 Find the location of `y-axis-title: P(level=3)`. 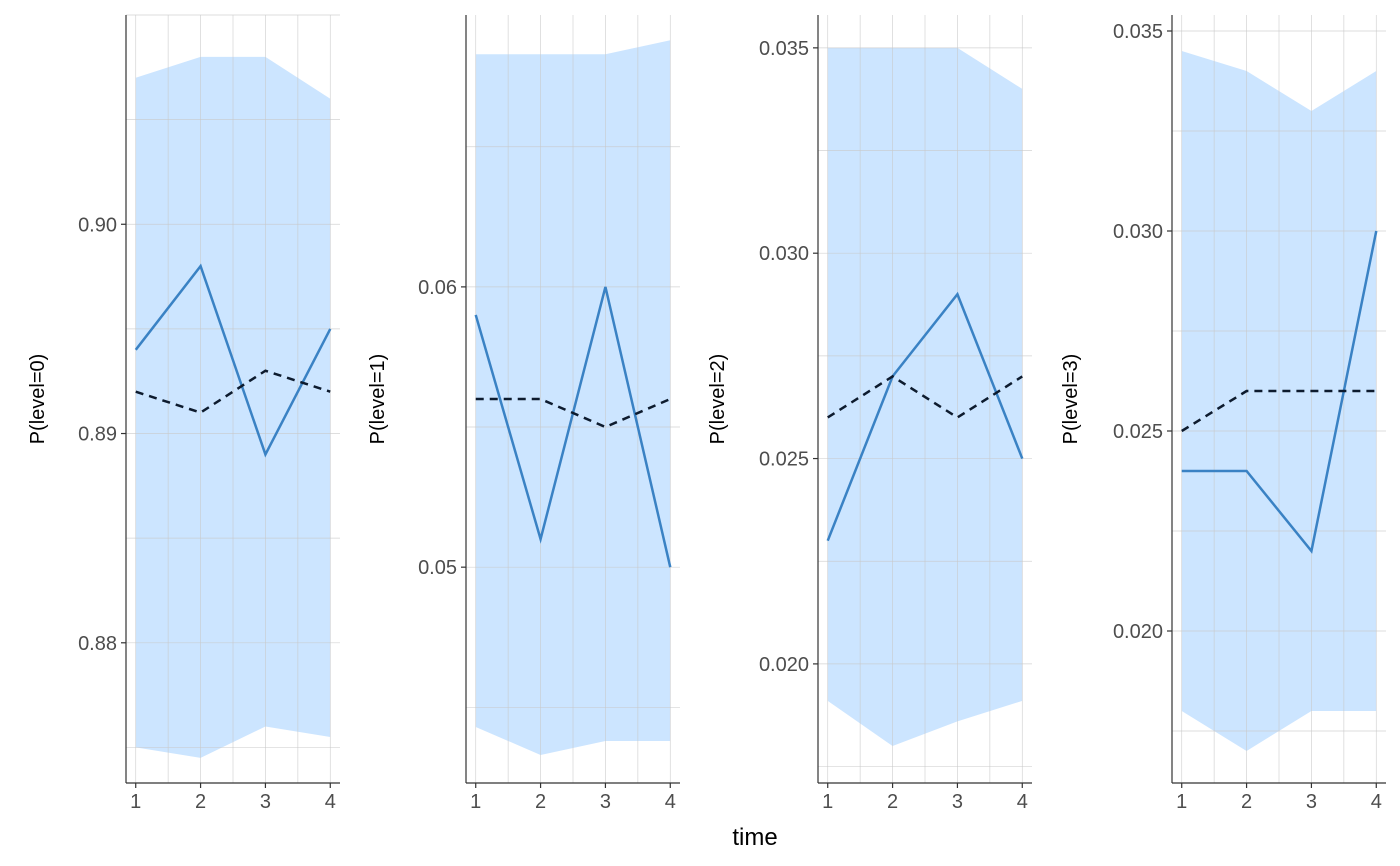

y-axis-title: P(level=3) is located at coordinates (1071, 399).